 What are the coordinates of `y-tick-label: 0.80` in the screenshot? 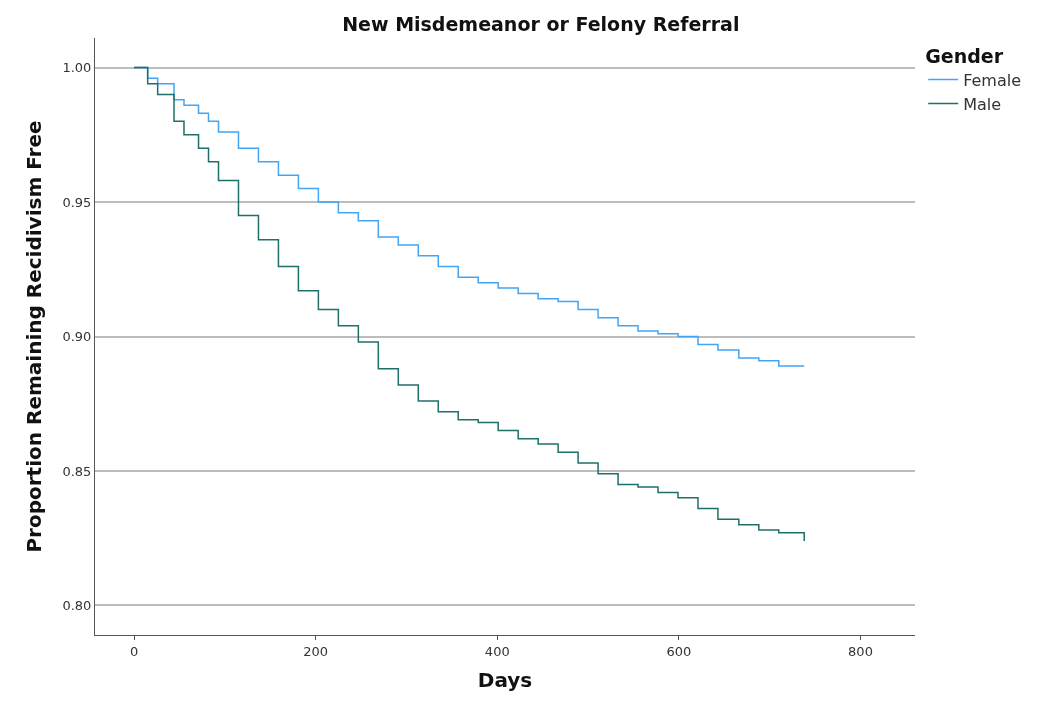 It's located at (77, 605).